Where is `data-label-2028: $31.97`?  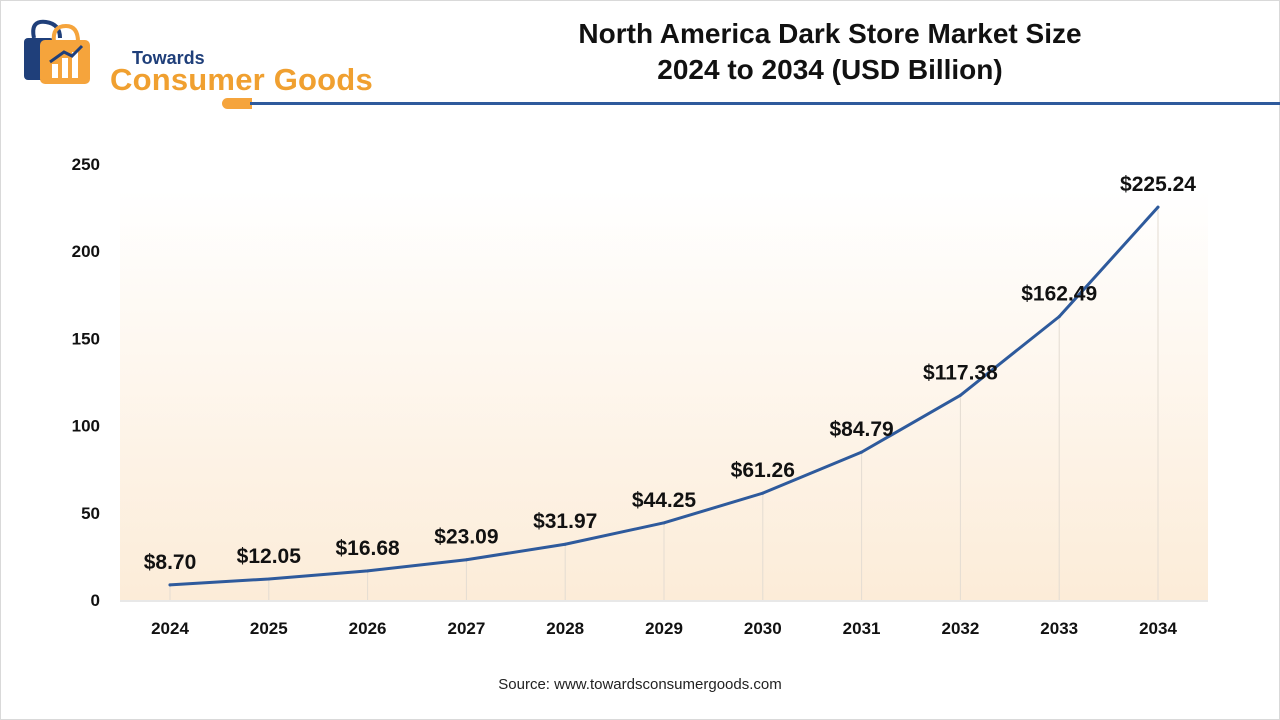
data-label-2028: $31.97 is located at coordinates (565, 521).